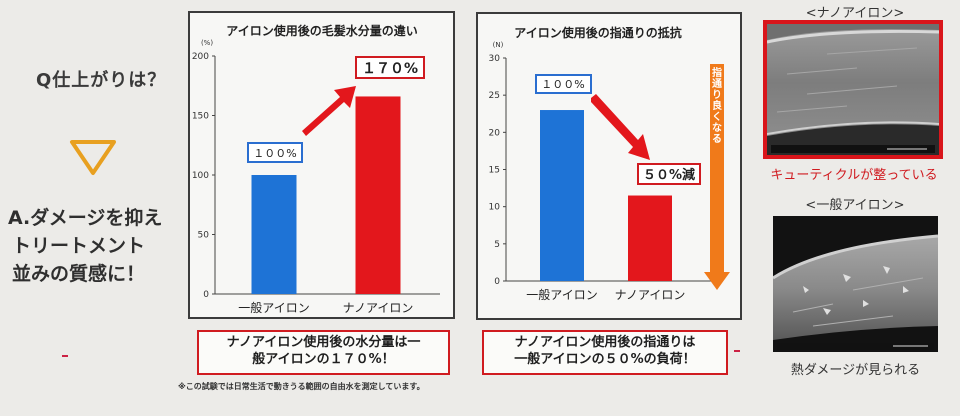  I want to click on nano-image-caption: キューティクルが整っている, so click(854, 175).